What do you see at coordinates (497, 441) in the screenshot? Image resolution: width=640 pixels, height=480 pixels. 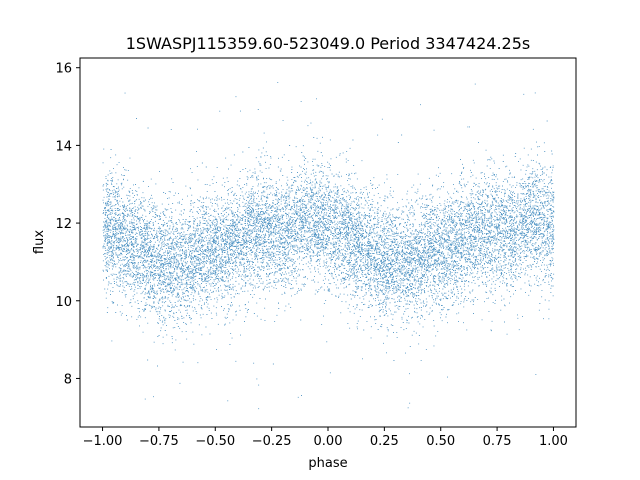 I see `x-tick-label: 0.75` at bounding box center [497, 441].